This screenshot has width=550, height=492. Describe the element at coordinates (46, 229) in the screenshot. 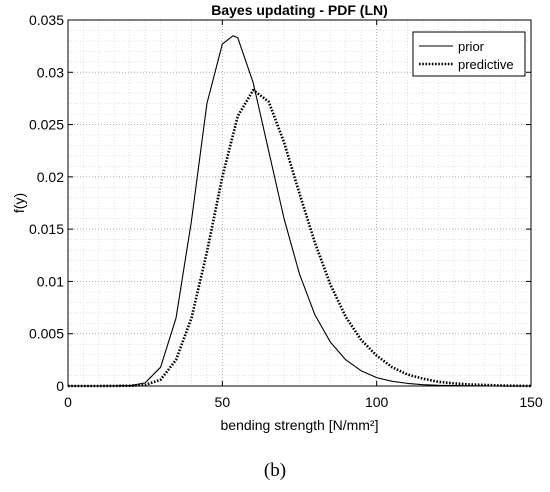

I see `y-tick-label: 0.015` at that location.